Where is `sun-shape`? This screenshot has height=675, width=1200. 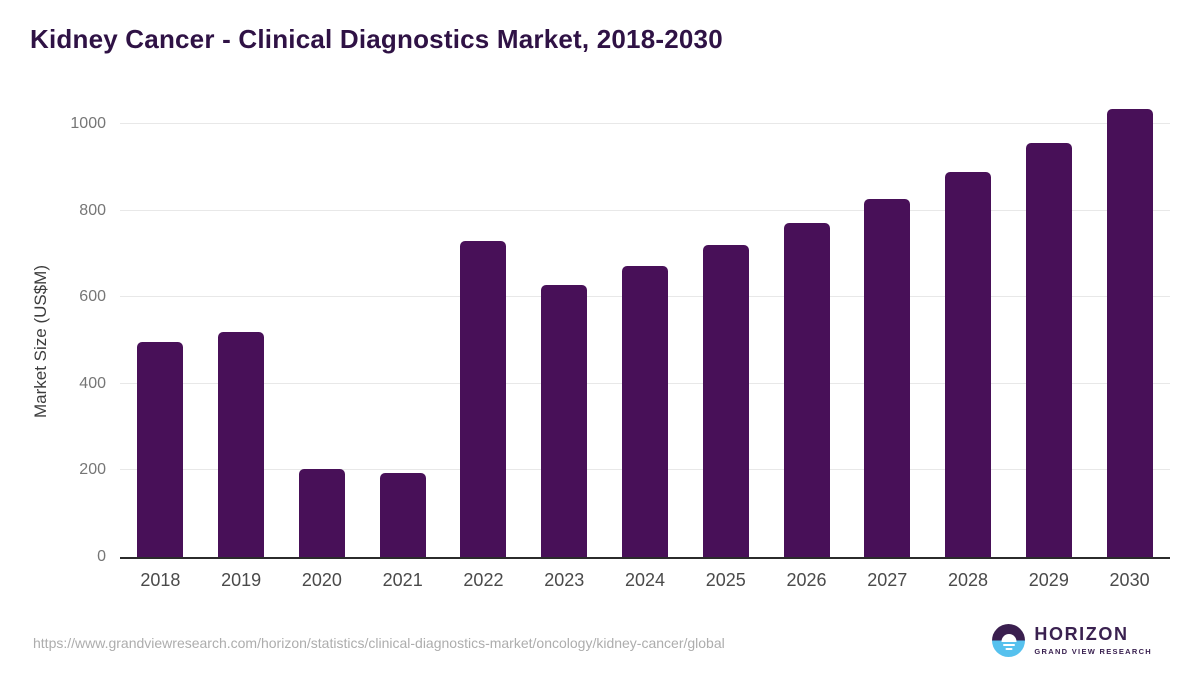
sun-shape is located at coordinates (1009, 637).